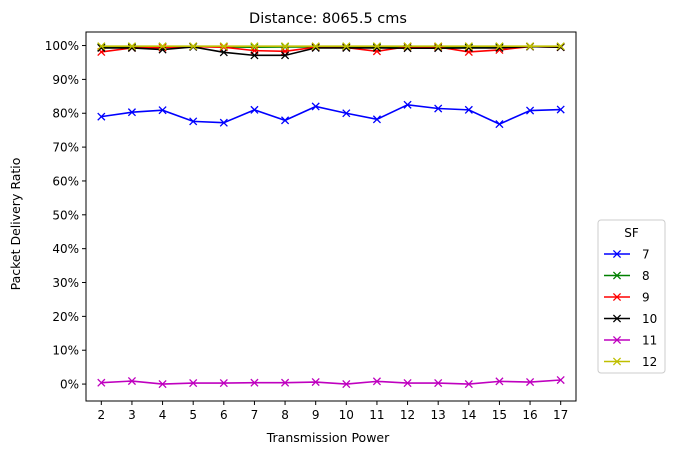 Image resolution: width=675 pixels, height=455 pixels. What do you see at coordinates (468, 415) in the screenshot?
I see `x-tick-label: 14` at bounding box center [468, 415].